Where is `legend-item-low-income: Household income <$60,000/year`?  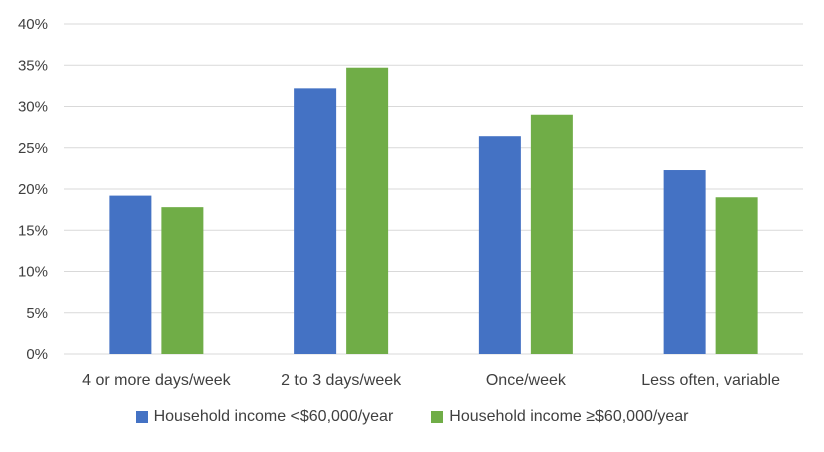
legend-item-low-income: Household income <$60,000/year is located at coordinates (264, 417).